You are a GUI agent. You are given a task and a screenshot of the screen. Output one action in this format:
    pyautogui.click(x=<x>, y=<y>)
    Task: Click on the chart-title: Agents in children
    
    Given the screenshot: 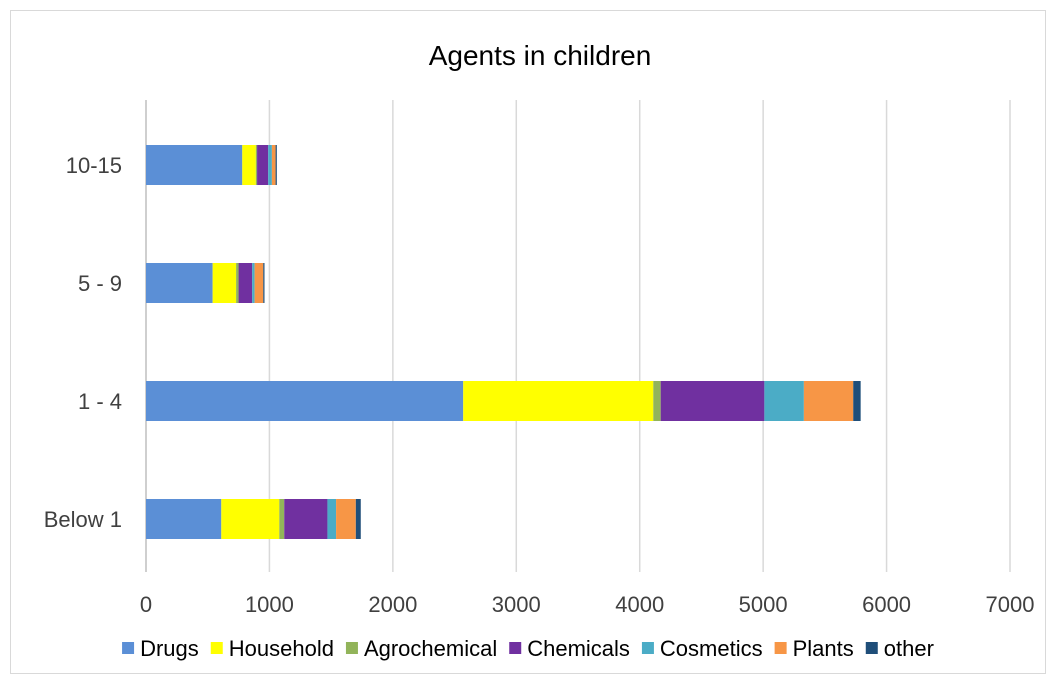 What is the action you would take?
    pyautogui.click(x=540, y=55)
    